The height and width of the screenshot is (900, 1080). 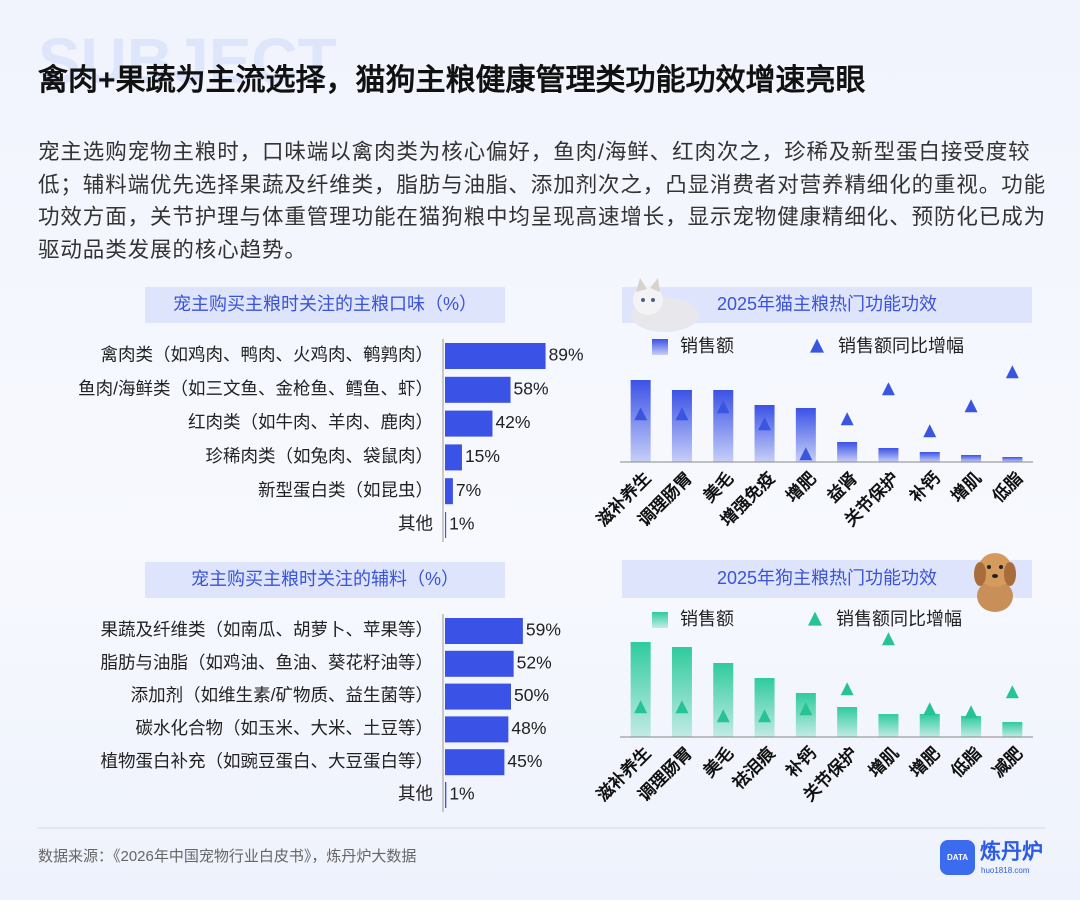 I want to click on x-tick-label: 祛泪痕, so click(x=753, y=767).